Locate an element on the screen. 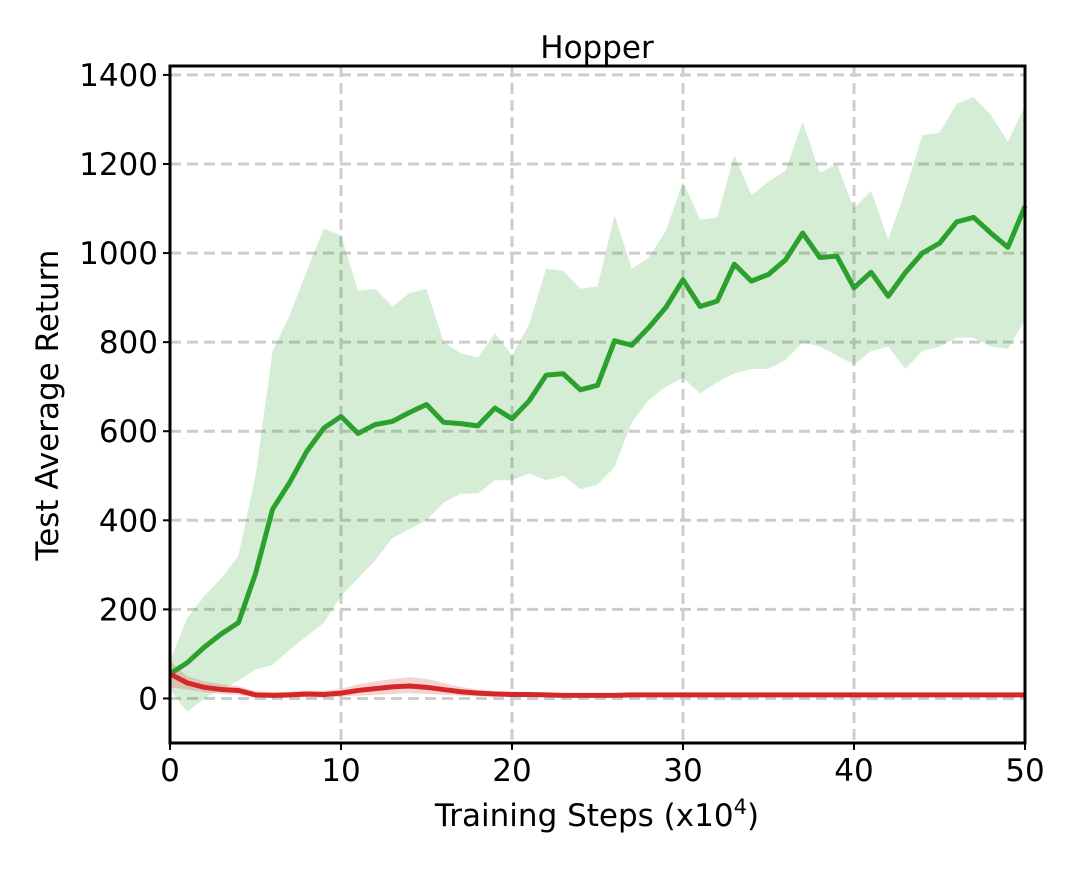  y-axis-label: Test Average Return is located at coordinates (48, 406).